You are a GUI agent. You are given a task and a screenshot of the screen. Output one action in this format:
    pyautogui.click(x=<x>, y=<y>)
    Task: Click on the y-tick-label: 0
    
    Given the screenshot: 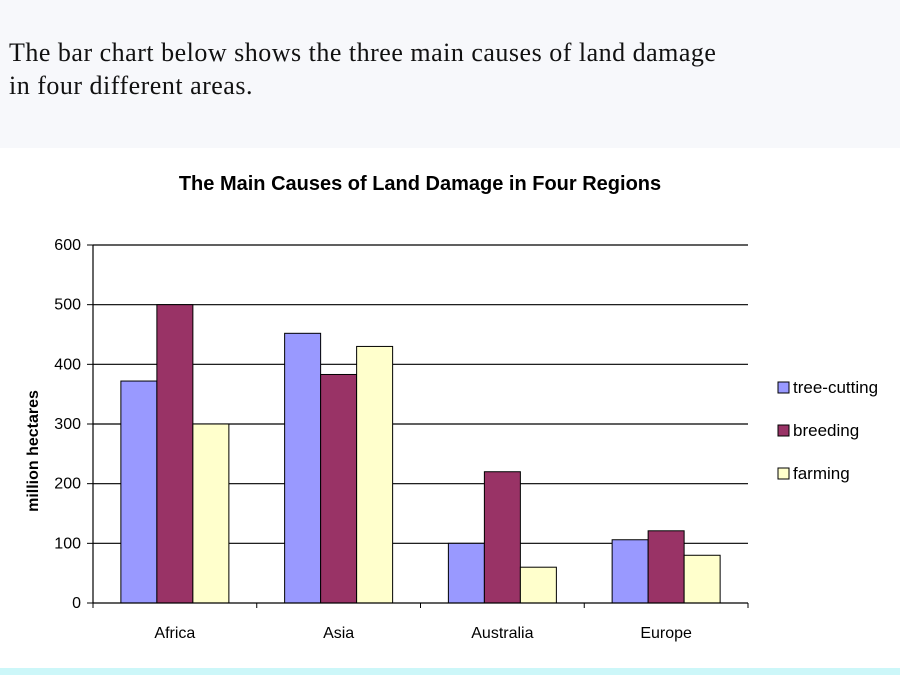 What is the action you would take?
    pyautogui.click(x=76, y=603)
    